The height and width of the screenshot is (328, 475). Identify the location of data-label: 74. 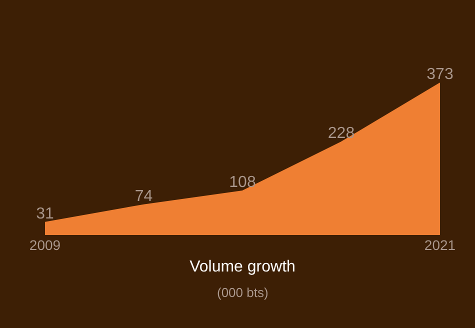
(143, 196).